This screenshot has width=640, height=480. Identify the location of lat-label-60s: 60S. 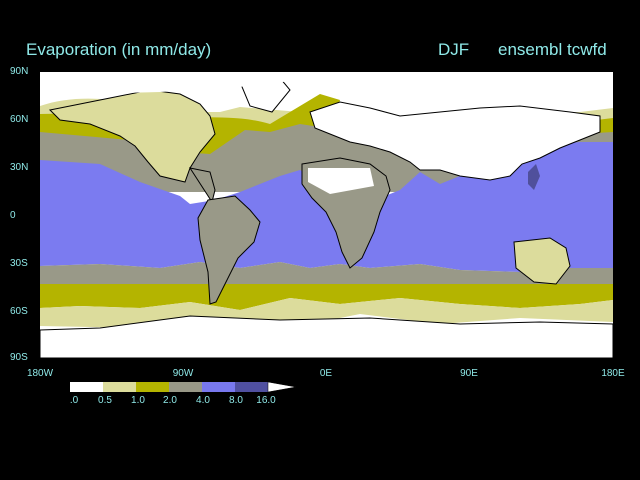
(19, 311).